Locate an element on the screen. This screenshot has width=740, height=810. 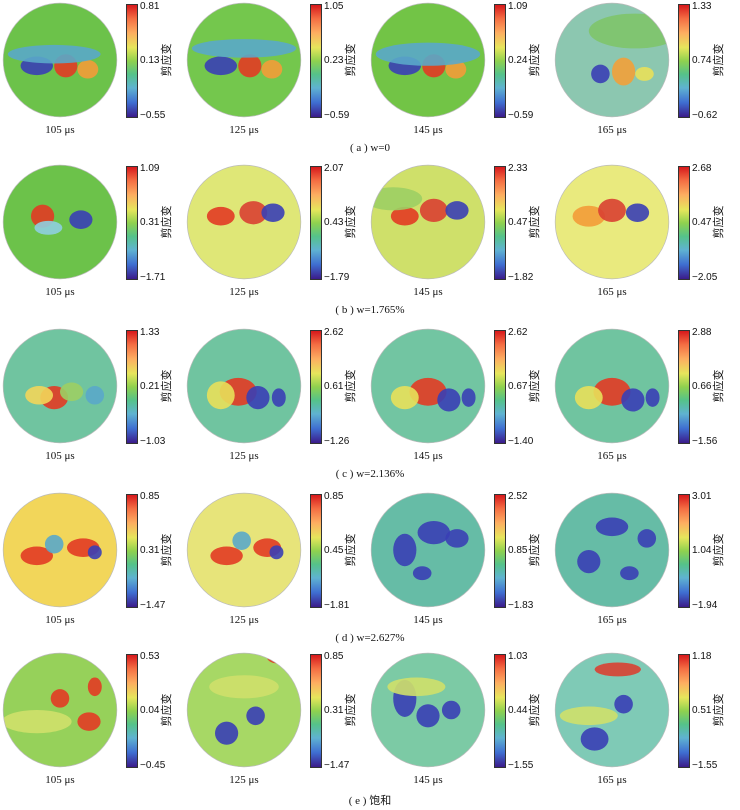
row-caption: ( e ) 饱和 is located at coordinates (370, 801).